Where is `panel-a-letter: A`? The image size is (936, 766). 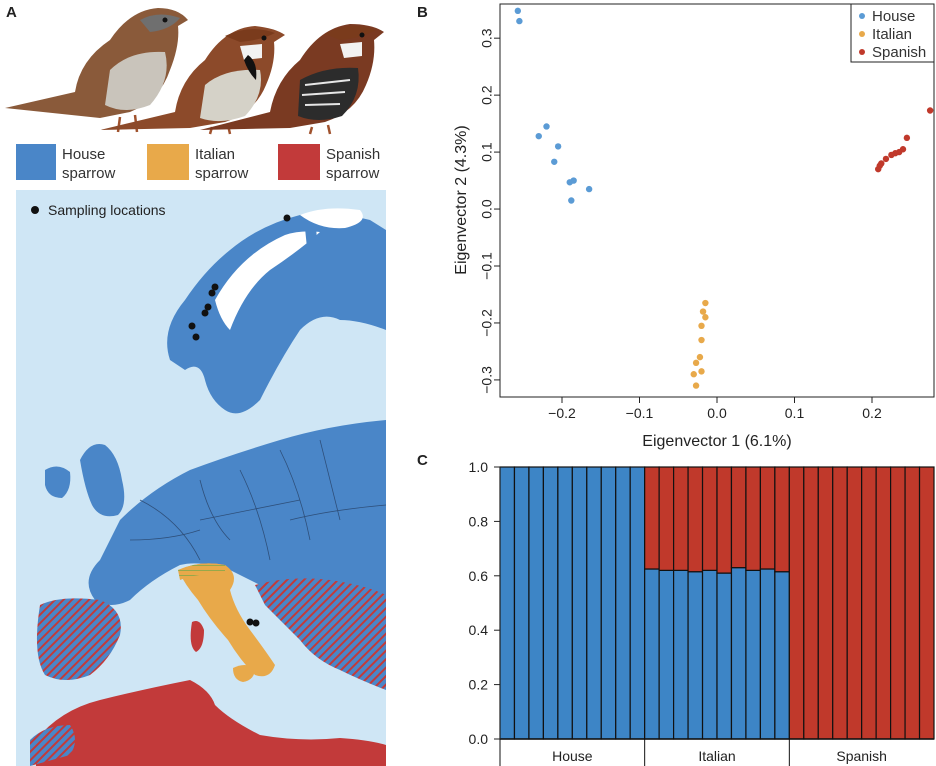 panel-a-letter: A is located at coordinates (11, 12).